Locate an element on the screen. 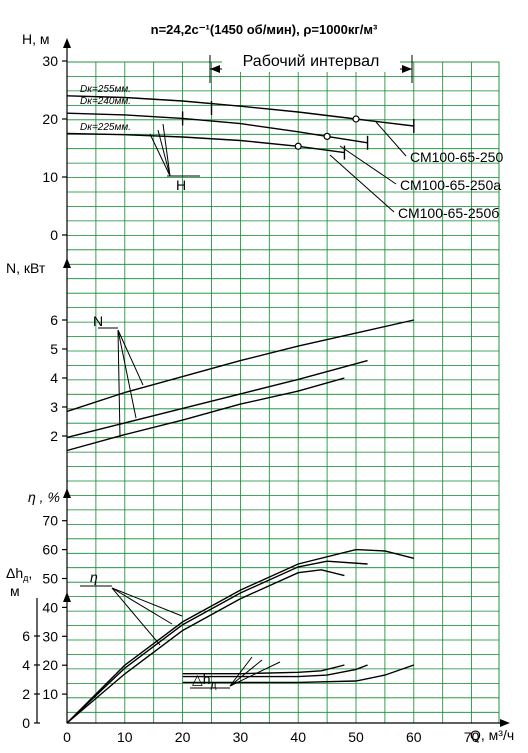 Image resolution: width=528 pixels, height=753 pixels. eta-callout: η is located at coordinates (94, 577).